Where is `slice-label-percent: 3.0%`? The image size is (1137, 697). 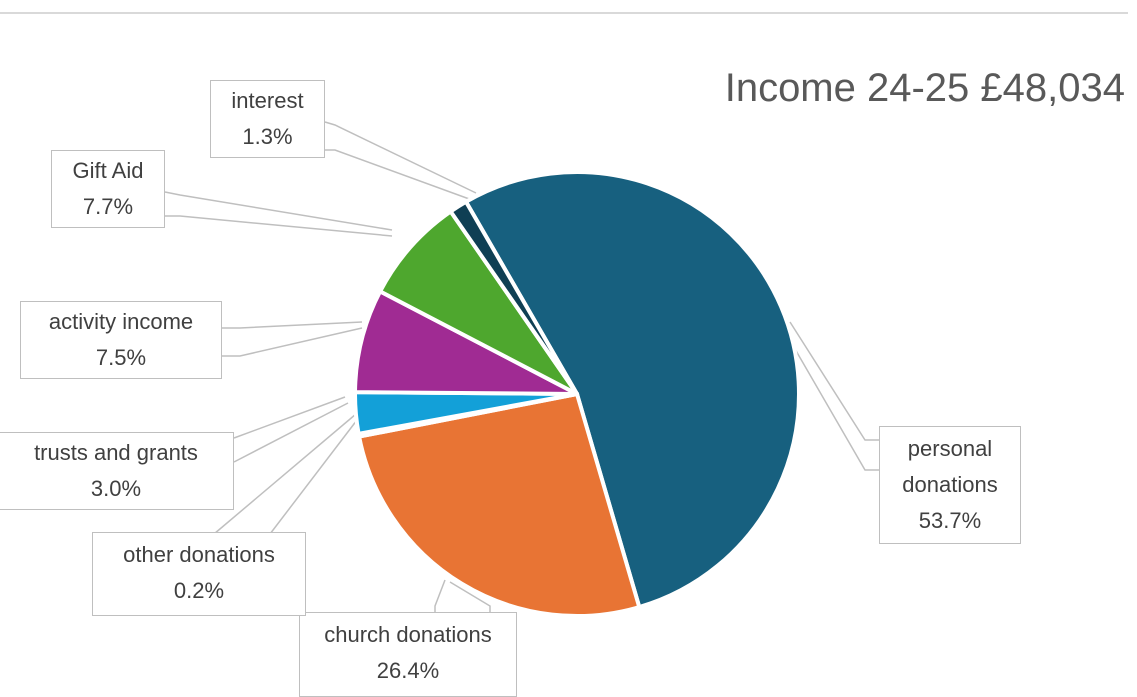 slice-label-percent: 3.0% is located at coordinates (116, 488).